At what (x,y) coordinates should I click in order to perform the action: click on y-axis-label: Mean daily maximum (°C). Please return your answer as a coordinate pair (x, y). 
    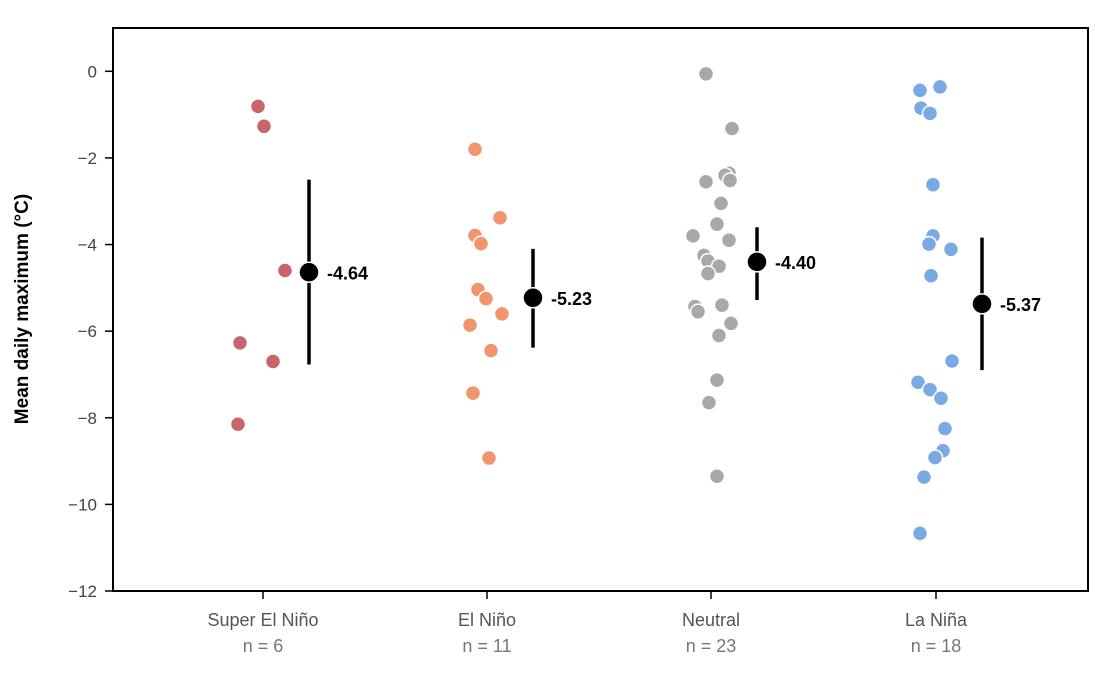
    Looking at the image, I should click on (22, 309).